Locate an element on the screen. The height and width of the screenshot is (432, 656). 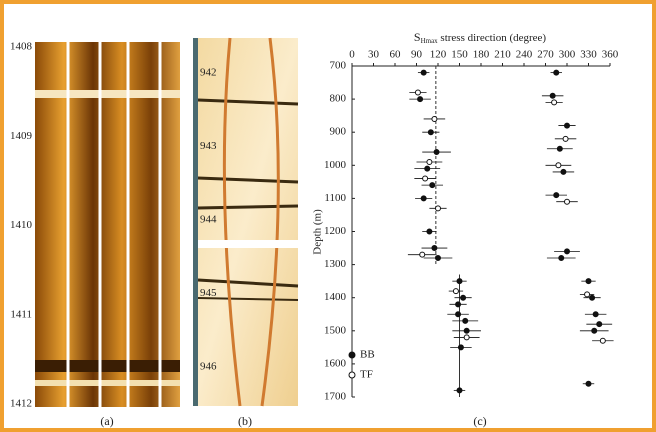
x-tick-label: 30 is located at coordinates (374, 55).